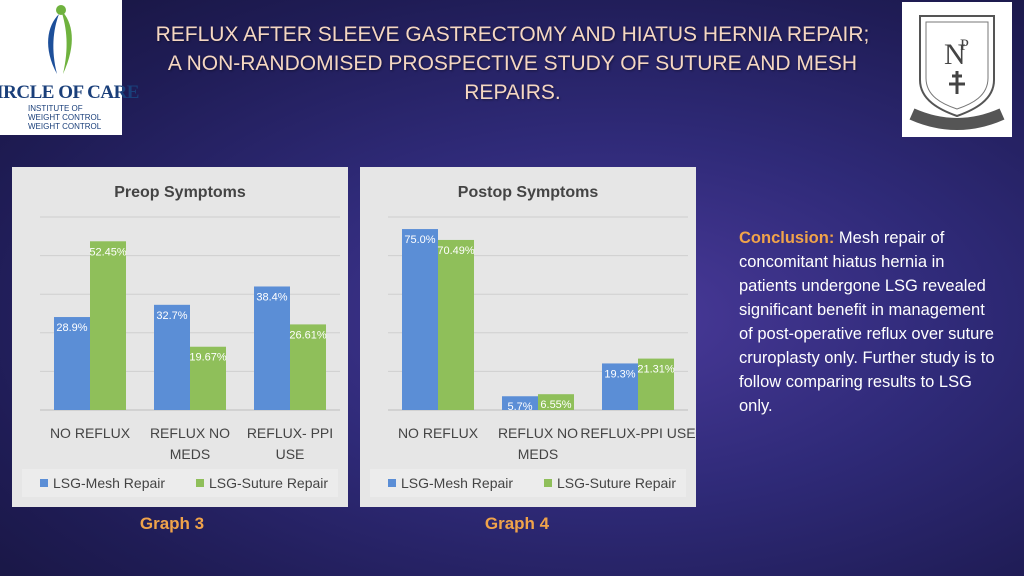 The height and width of the screenshot is (576, 1024). Describe the element at coordinates (65, 126) in the screenshot. I see `logo-sub-3: WEIGHT CONTROL` at that location.